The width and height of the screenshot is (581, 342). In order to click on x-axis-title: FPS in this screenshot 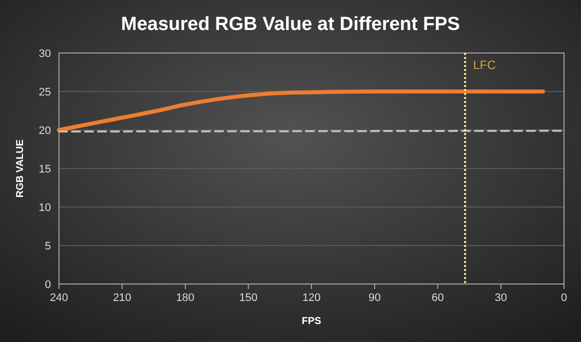, I will do `click(312, 321)`.